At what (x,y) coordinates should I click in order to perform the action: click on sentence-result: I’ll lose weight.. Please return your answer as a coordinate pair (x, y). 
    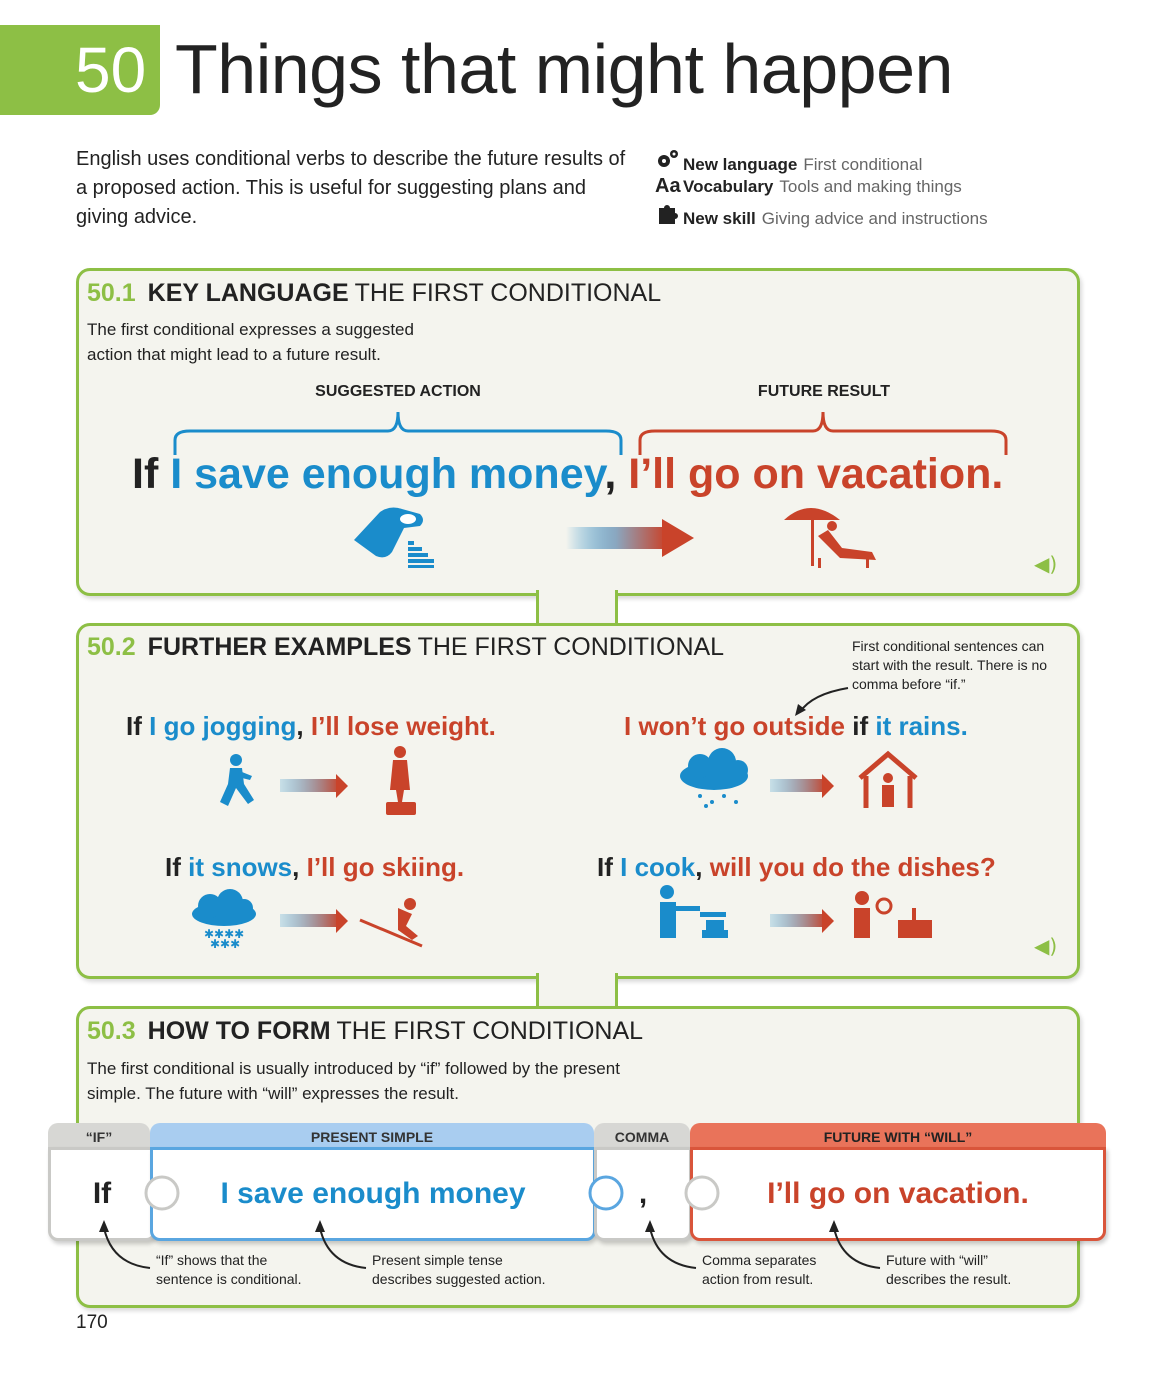
    Looking at the image, I should click on (403, 726).